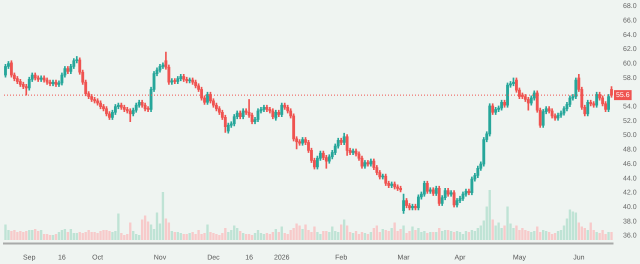 The image size is (640, 264). I want to click on candlestick, so click(513, 82).